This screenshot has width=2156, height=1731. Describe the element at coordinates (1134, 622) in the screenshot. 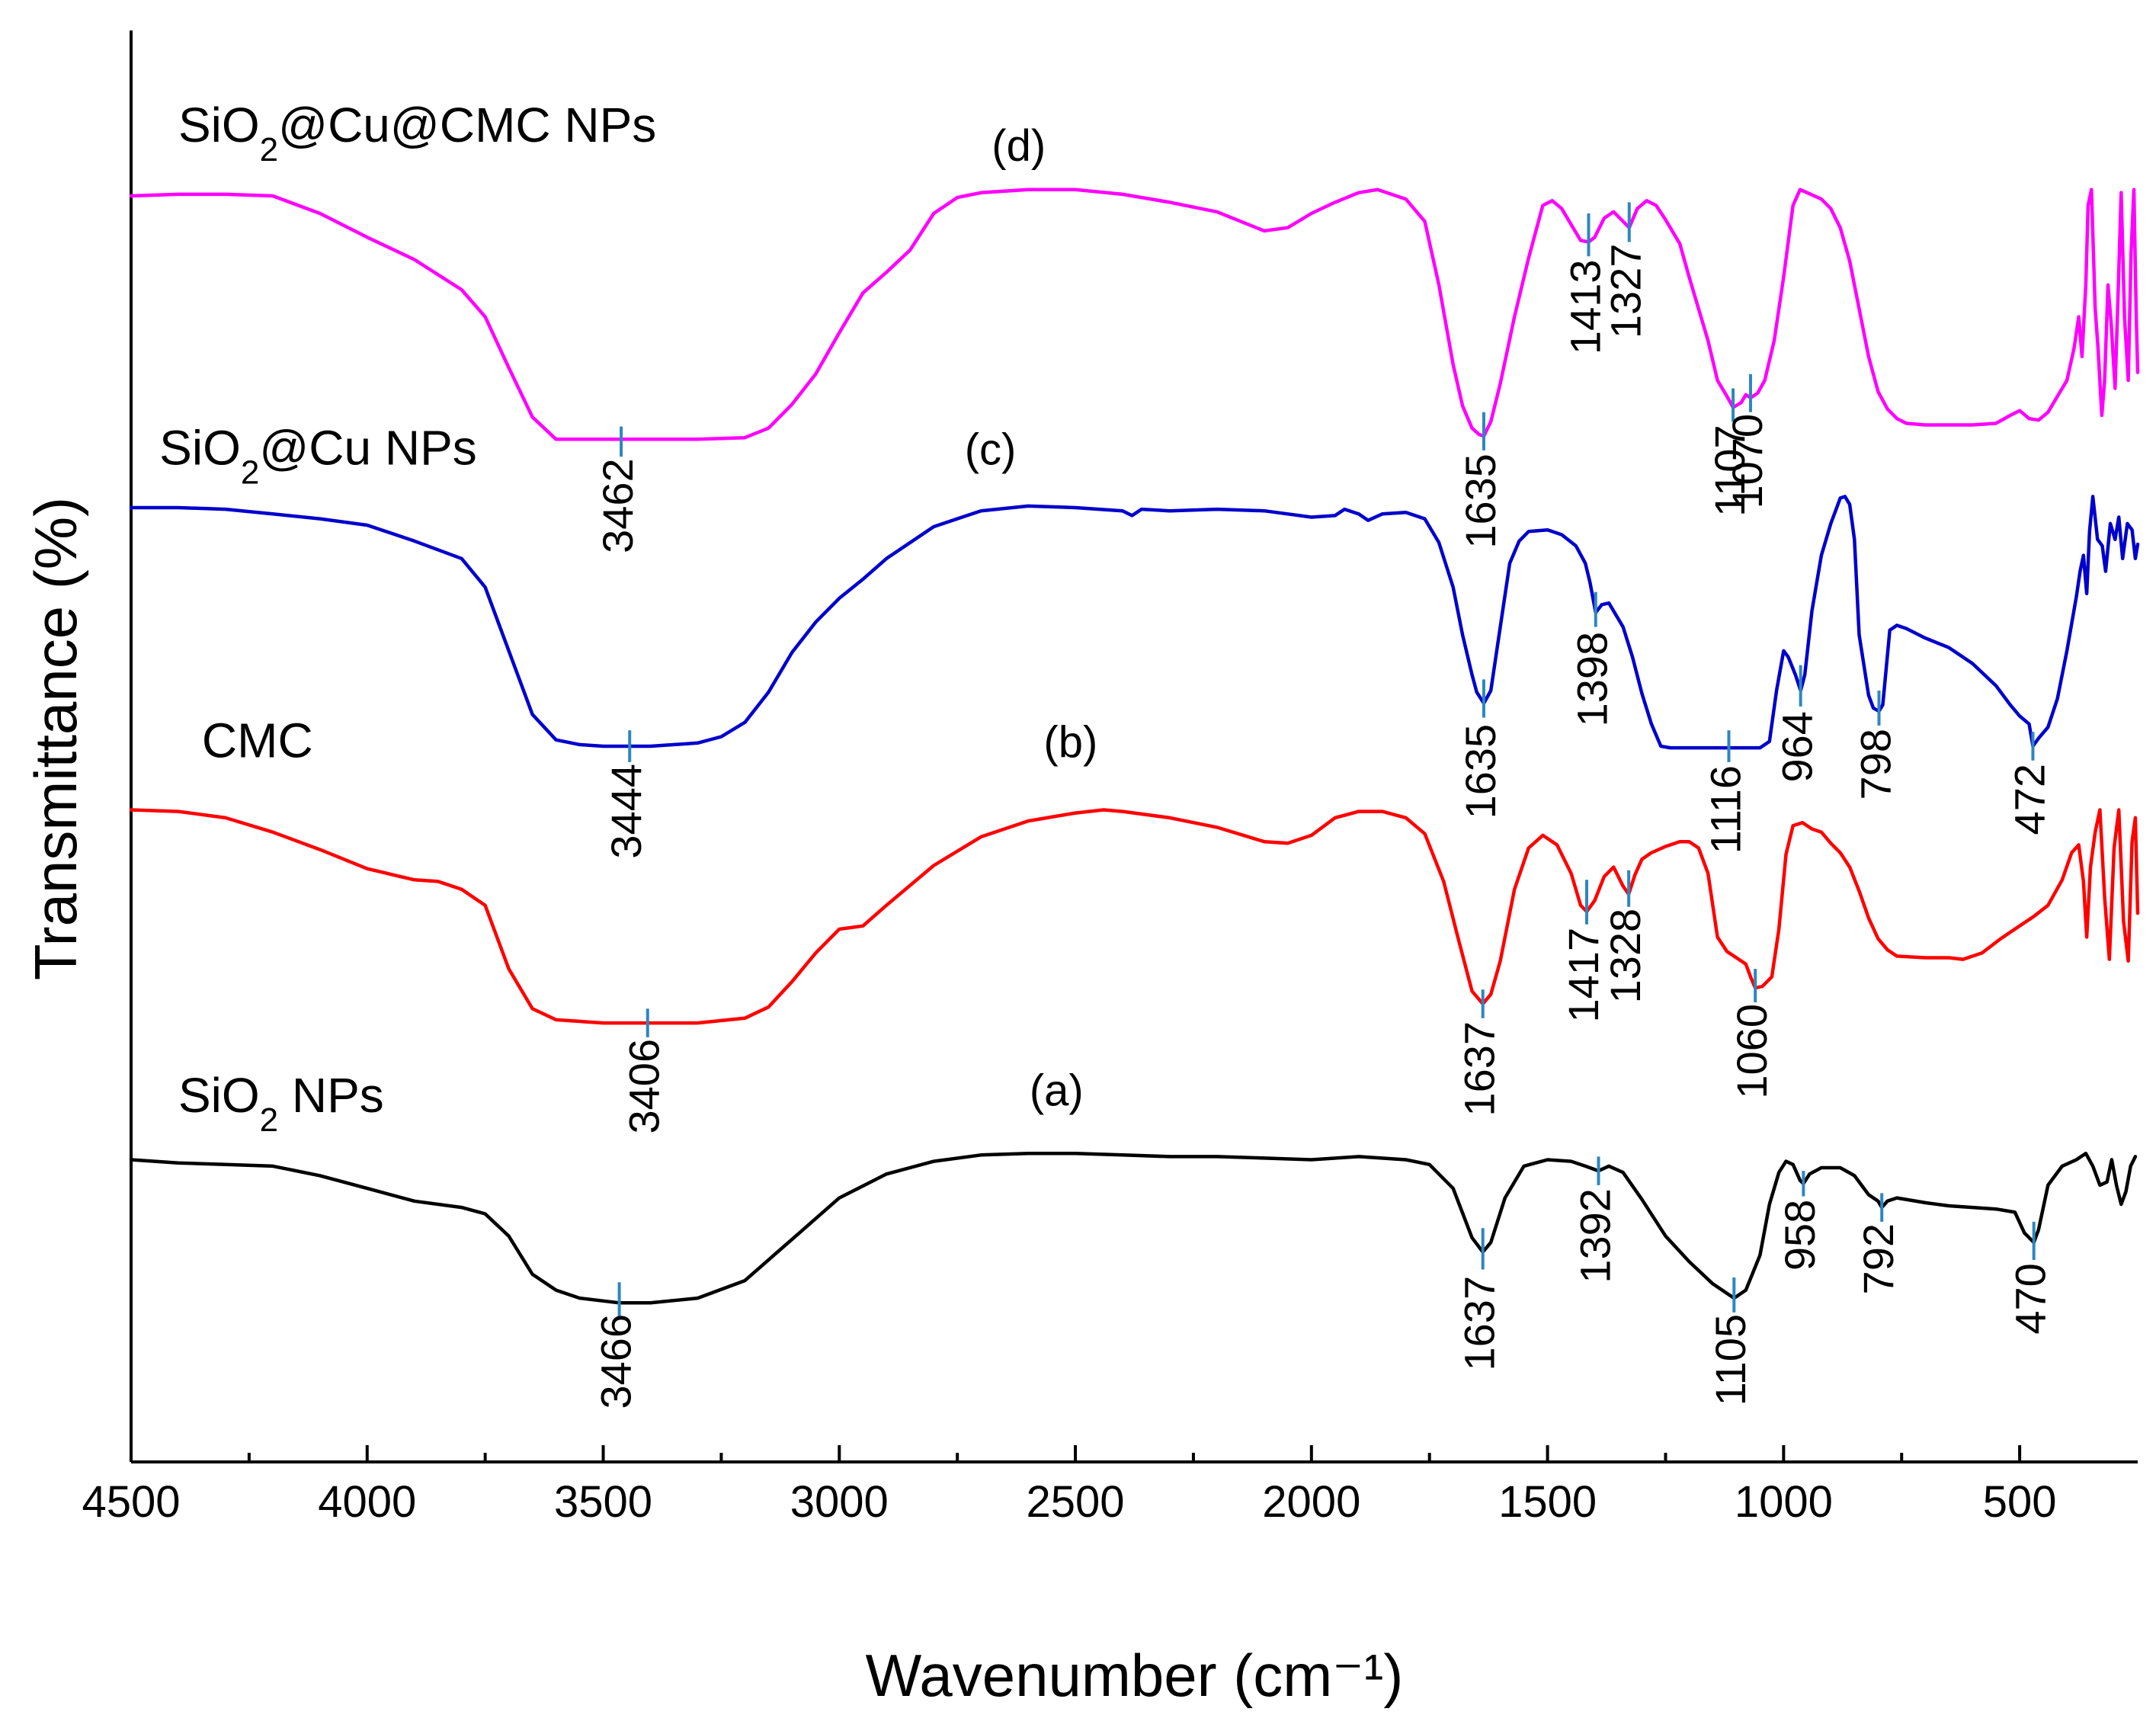

I see `series-line-c` at that location.